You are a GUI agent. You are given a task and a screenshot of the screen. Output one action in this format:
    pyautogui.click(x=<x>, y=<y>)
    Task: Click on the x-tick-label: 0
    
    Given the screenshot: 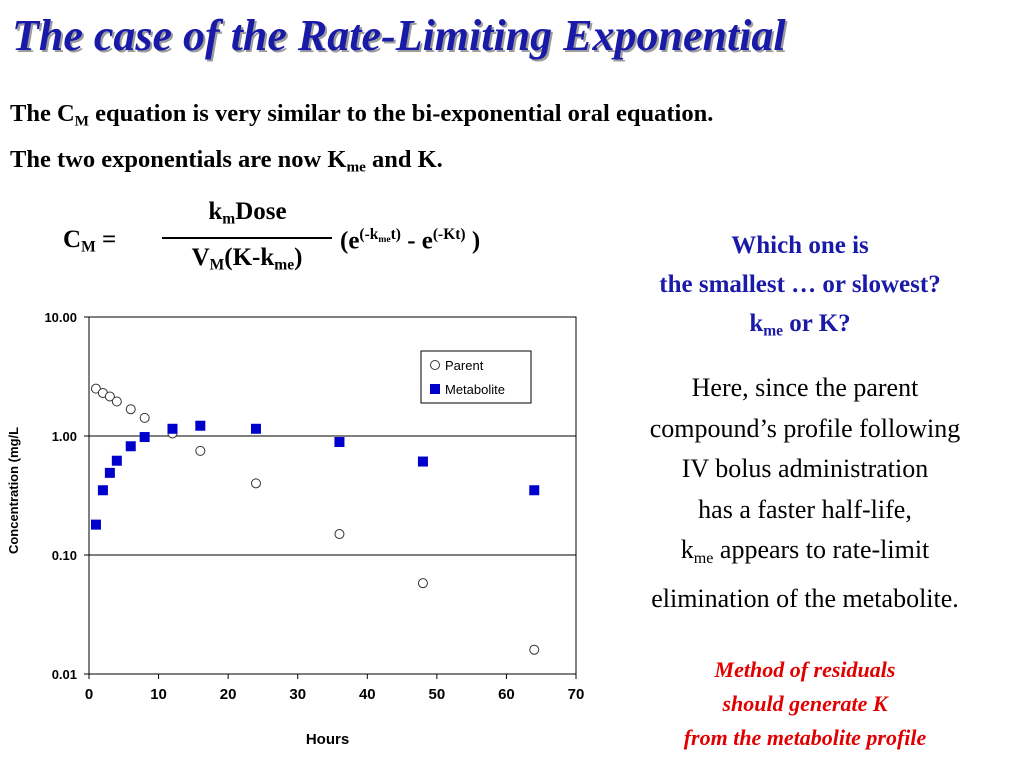 What is the action you would take?
    pyautogui.click(x=89, y=694)
    